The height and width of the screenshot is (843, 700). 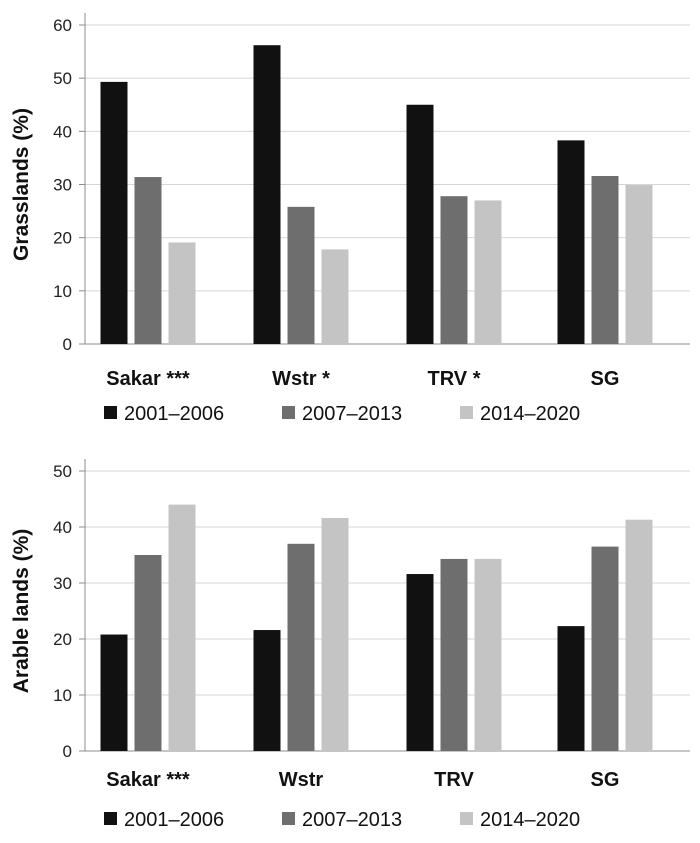 What do you see at coordinates (362, 780) in the screenshot?
I see `arable-lands-x-categories: Sakar *** Wstr TRV SG` at bounding box center [362, 780].